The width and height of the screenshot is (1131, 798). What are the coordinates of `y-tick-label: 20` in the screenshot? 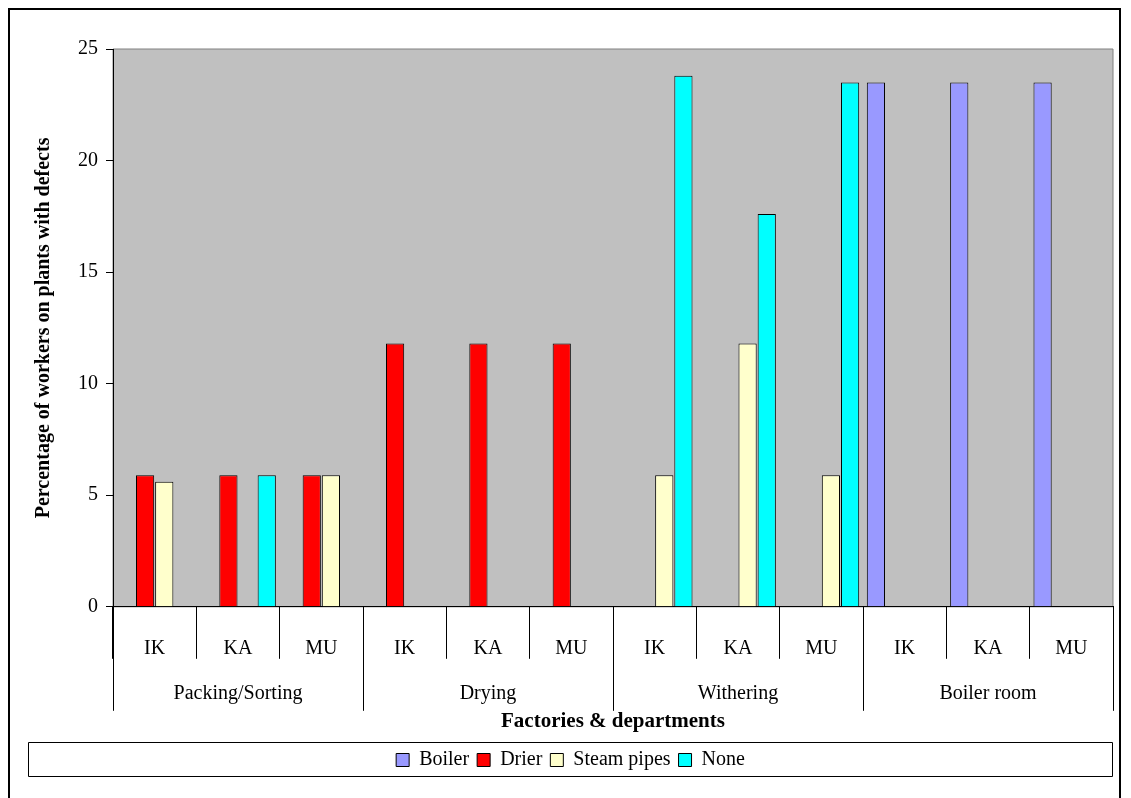 It's located at (88, 158).